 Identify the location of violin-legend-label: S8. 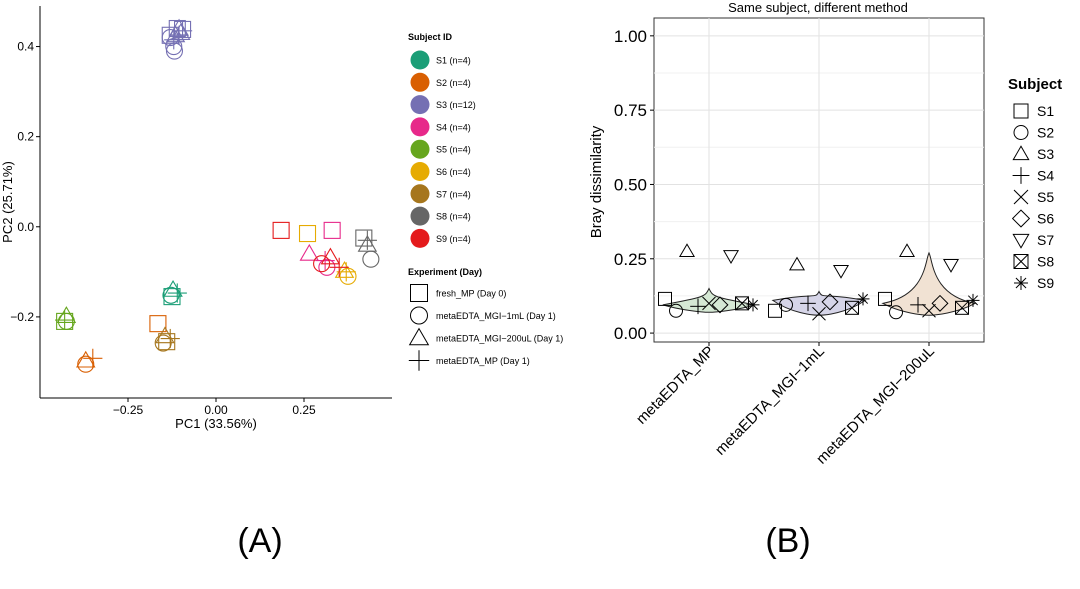
(1045, 262).